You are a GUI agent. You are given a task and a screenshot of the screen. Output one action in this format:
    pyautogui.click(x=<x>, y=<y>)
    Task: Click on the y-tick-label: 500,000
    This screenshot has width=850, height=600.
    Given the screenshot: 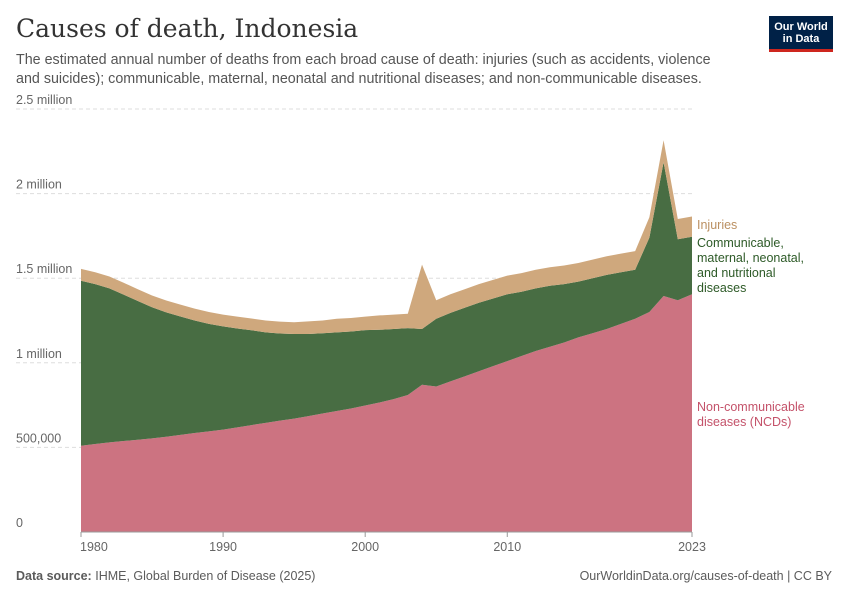 What is the action you would take?
    pyautogui.click(x=38, y=438)
    